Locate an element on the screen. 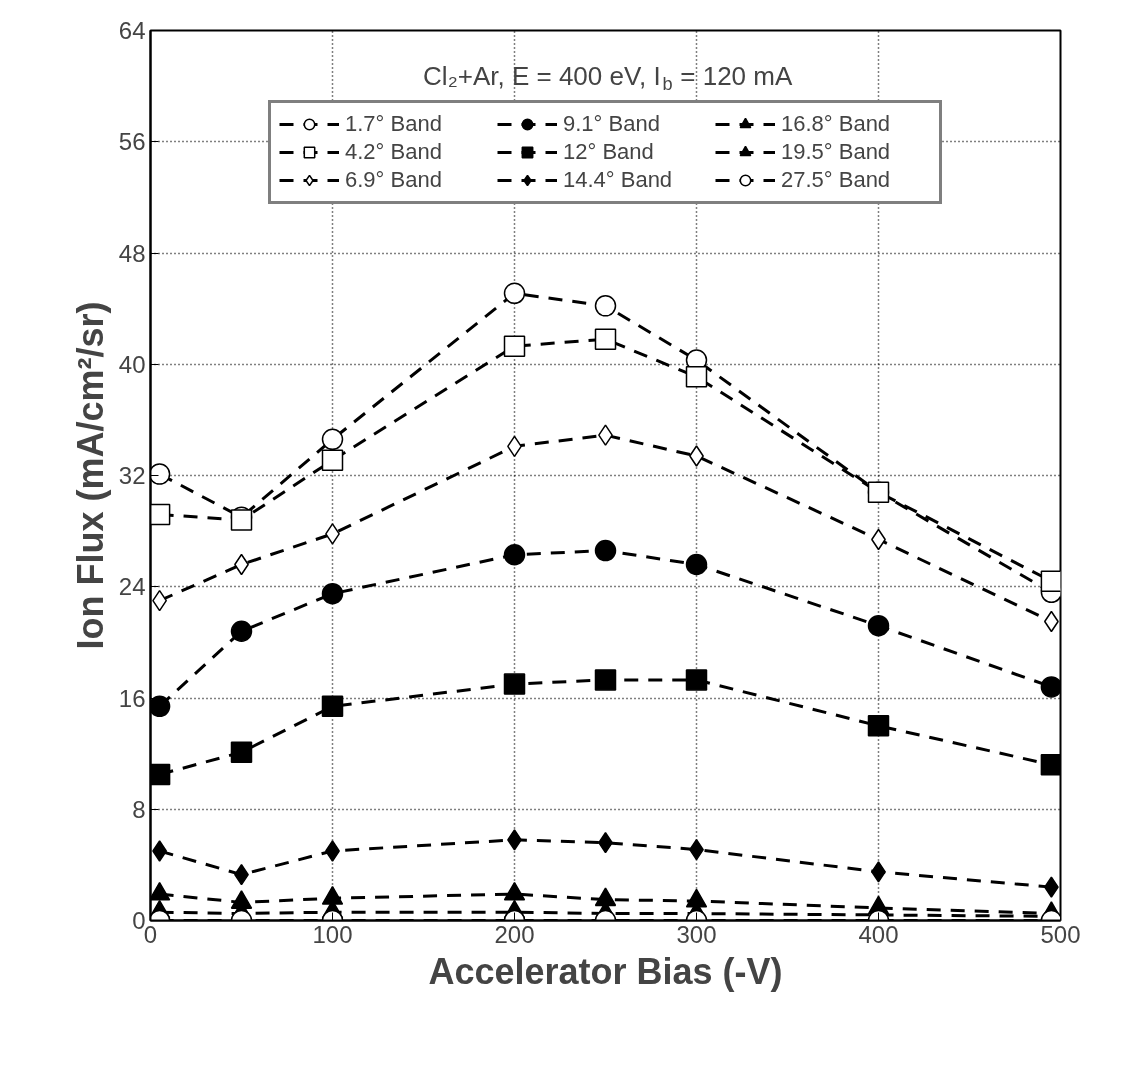  y-tick-label: 32 is located at coordinates (132, 475).